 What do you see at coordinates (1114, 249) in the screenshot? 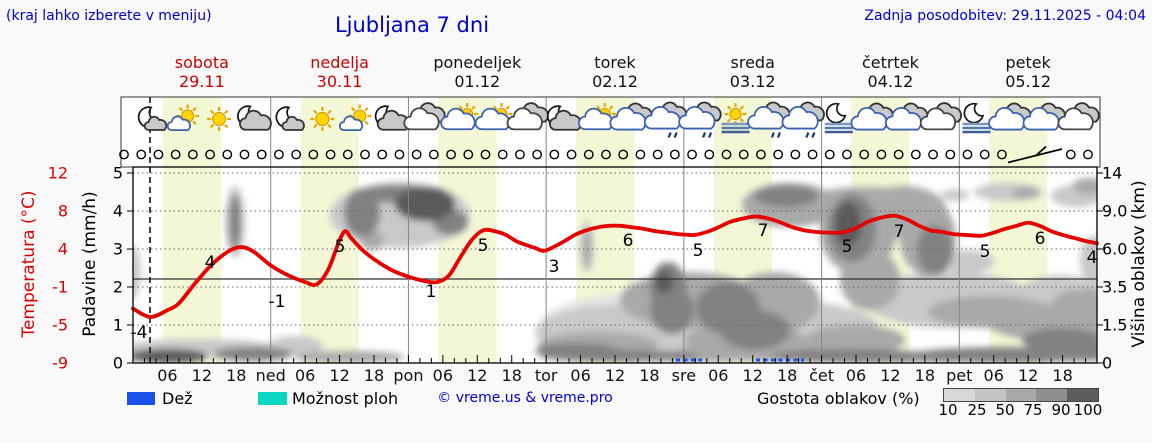
I see `cloud-height-tick-label: 6.0` at bounding box center [1114, 249].